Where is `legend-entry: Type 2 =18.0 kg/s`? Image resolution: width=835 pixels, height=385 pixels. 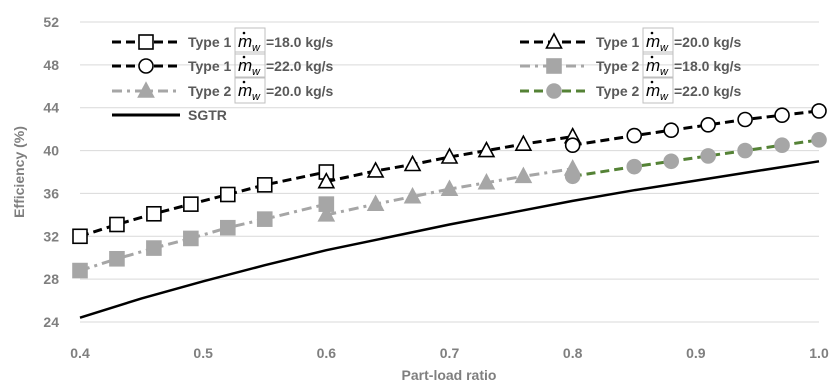
legend-entry: Type 2 =18.0 kg/s is located at coordinates (631, 65).